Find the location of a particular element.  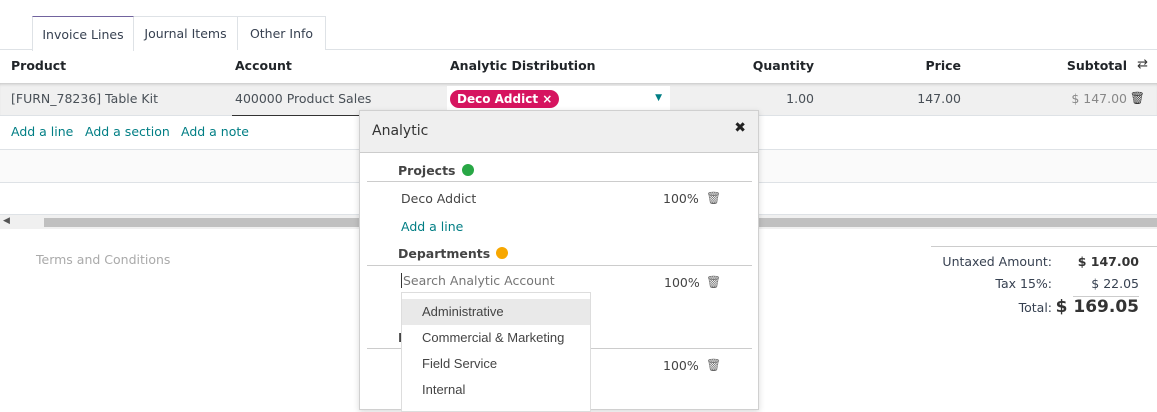

add-note-link: Add a note is located at coordinates (215, 131).